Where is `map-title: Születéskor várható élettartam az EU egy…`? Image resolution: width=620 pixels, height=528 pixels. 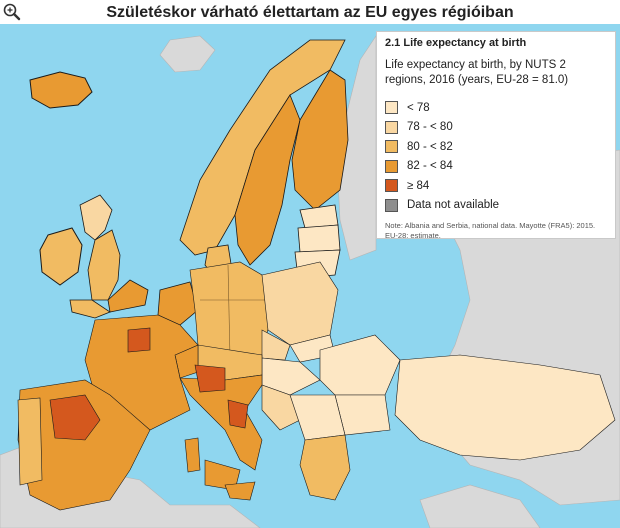 map-title: Születéskor várható élettartam az EU egy… is located at coordinates (310, 12).